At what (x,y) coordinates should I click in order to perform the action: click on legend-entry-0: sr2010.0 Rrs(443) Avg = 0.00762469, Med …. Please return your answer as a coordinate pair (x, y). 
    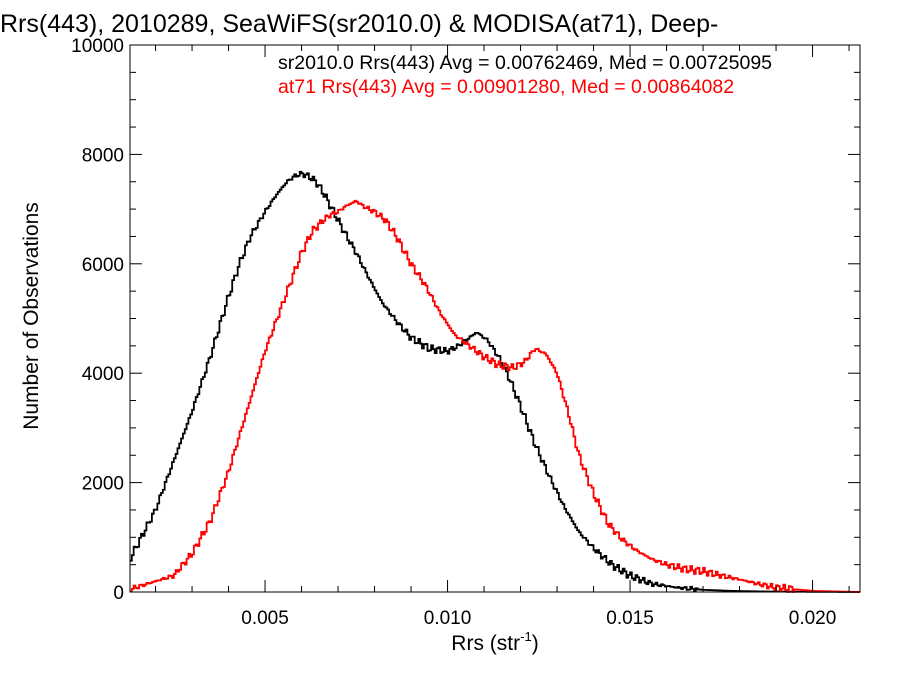
    Looking at the image, I should click on (525, 63).